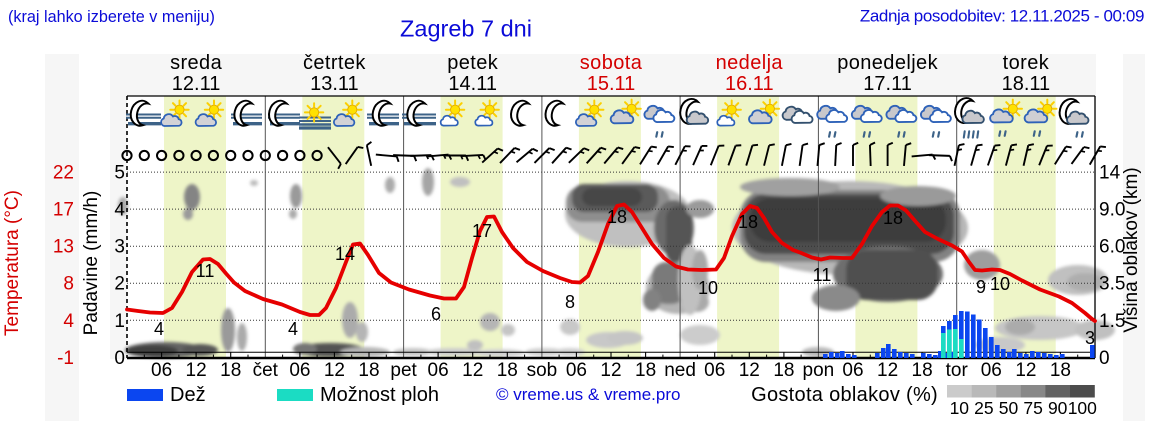 The width and height of the screenshot is (1152, 443). I want to click on svg-text: 5, so click(119, 173).